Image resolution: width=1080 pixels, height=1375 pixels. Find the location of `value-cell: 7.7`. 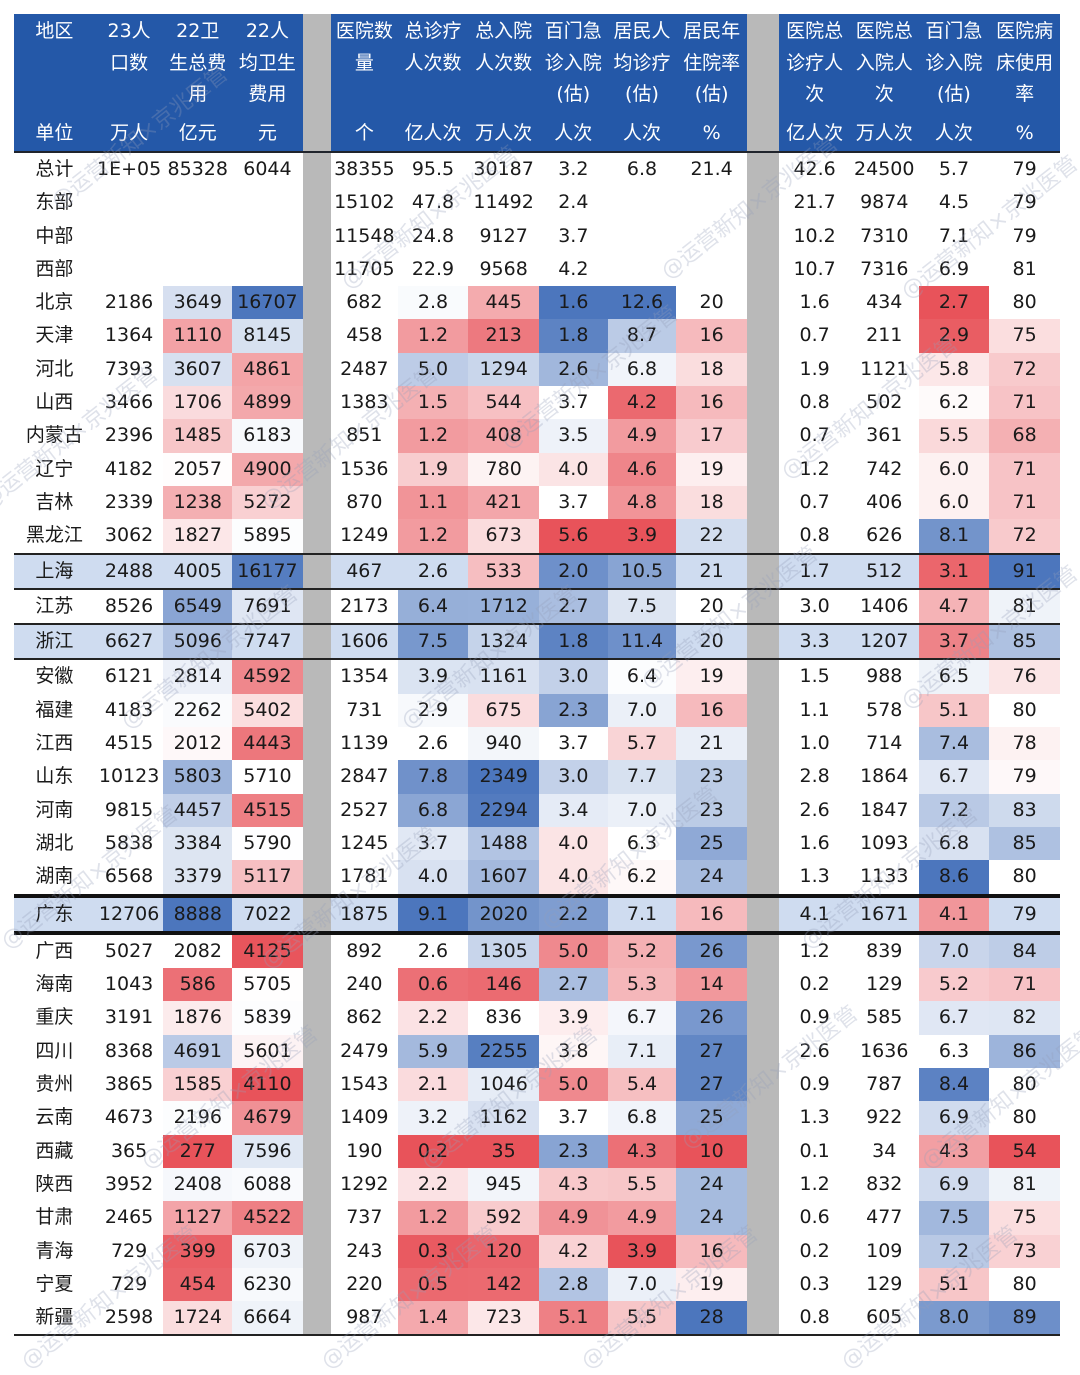

value-cell: 7.7 is located at coordinates (642, 777).